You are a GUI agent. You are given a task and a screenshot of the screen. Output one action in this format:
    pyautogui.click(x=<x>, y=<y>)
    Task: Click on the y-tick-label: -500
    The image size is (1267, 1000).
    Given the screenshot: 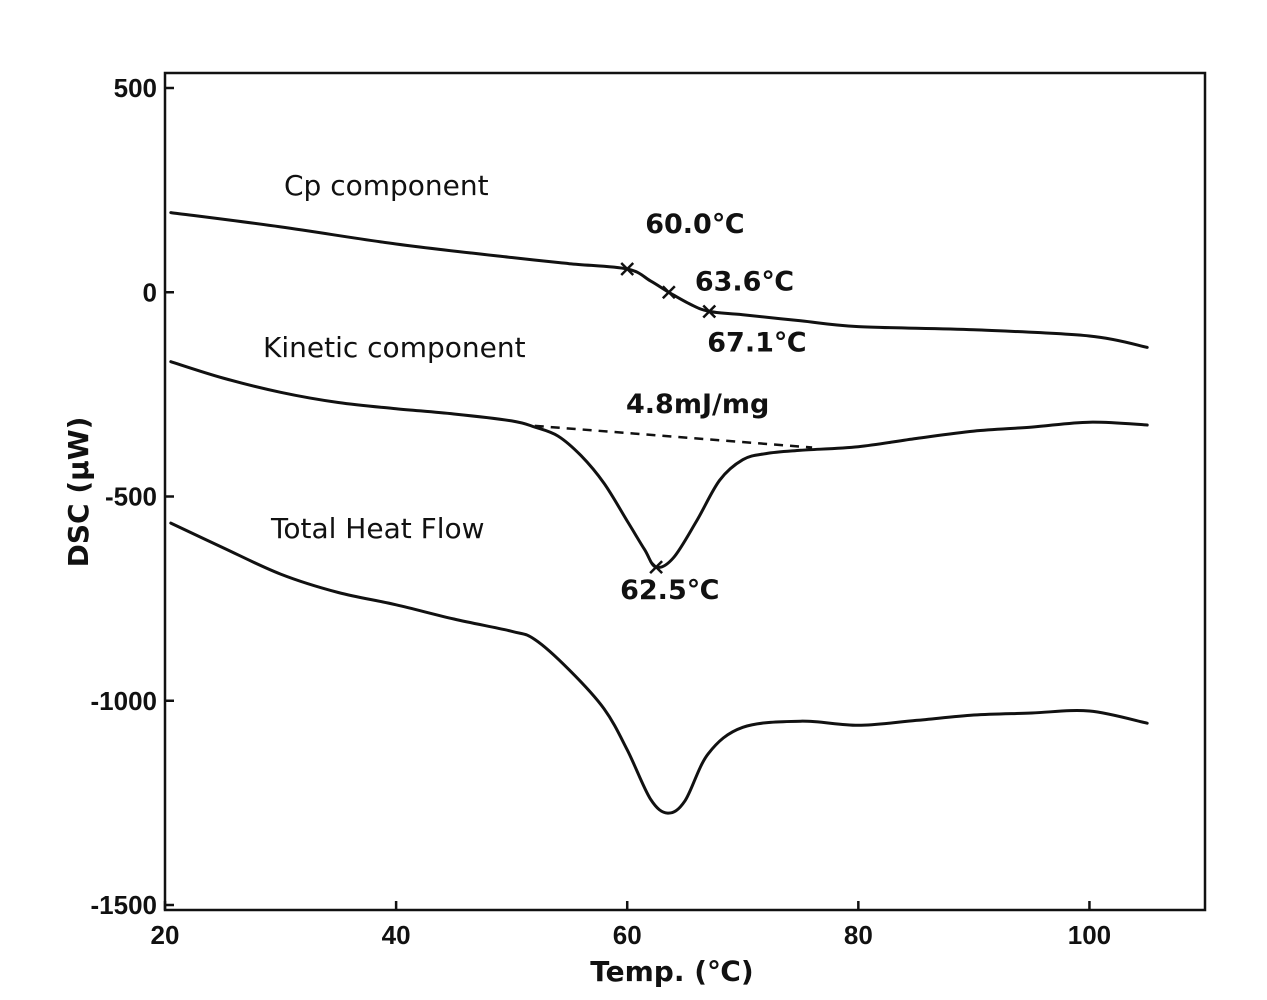 What is the action you would take?
    pyautogui.click(x=131, y=497)
    